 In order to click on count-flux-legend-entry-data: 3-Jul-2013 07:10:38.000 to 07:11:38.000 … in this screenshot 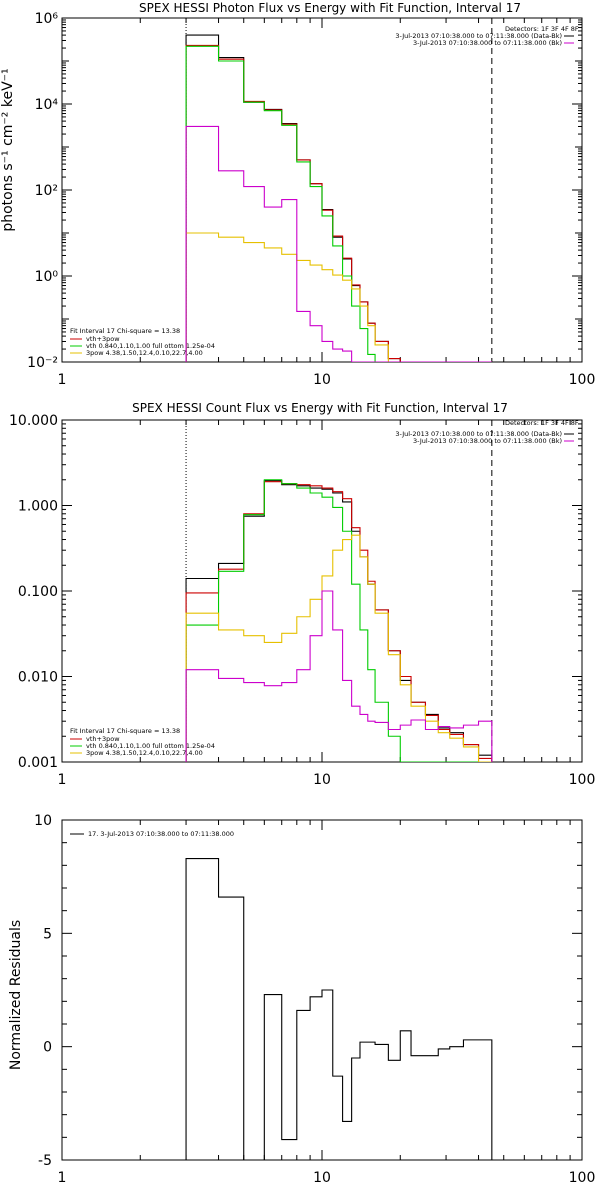, I will do `click(484, 434)`.